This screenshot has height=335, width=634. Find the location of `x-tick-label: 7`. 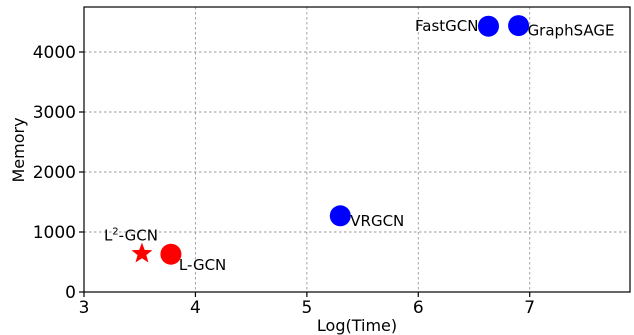

x-tick-label: 7 is located at coordinates (529, 308).